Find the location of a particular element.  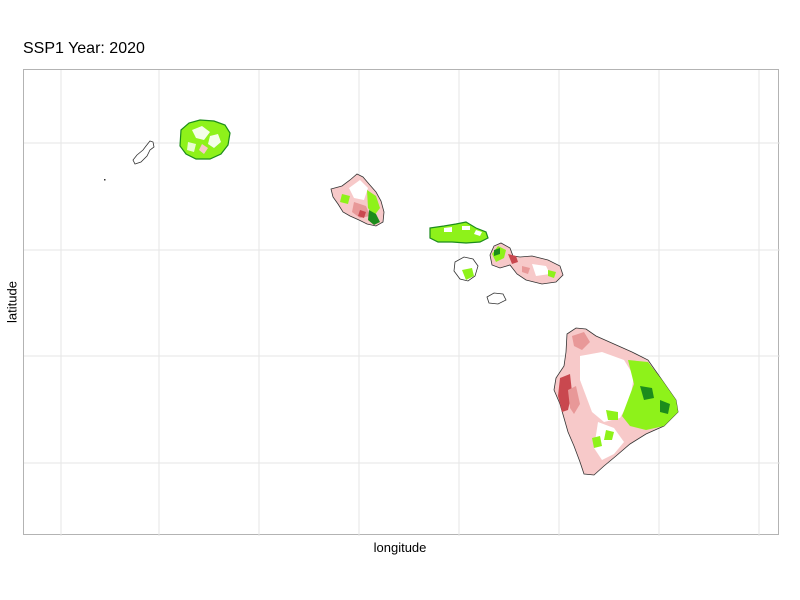

island-molokai is located at coordinates (459, 232).